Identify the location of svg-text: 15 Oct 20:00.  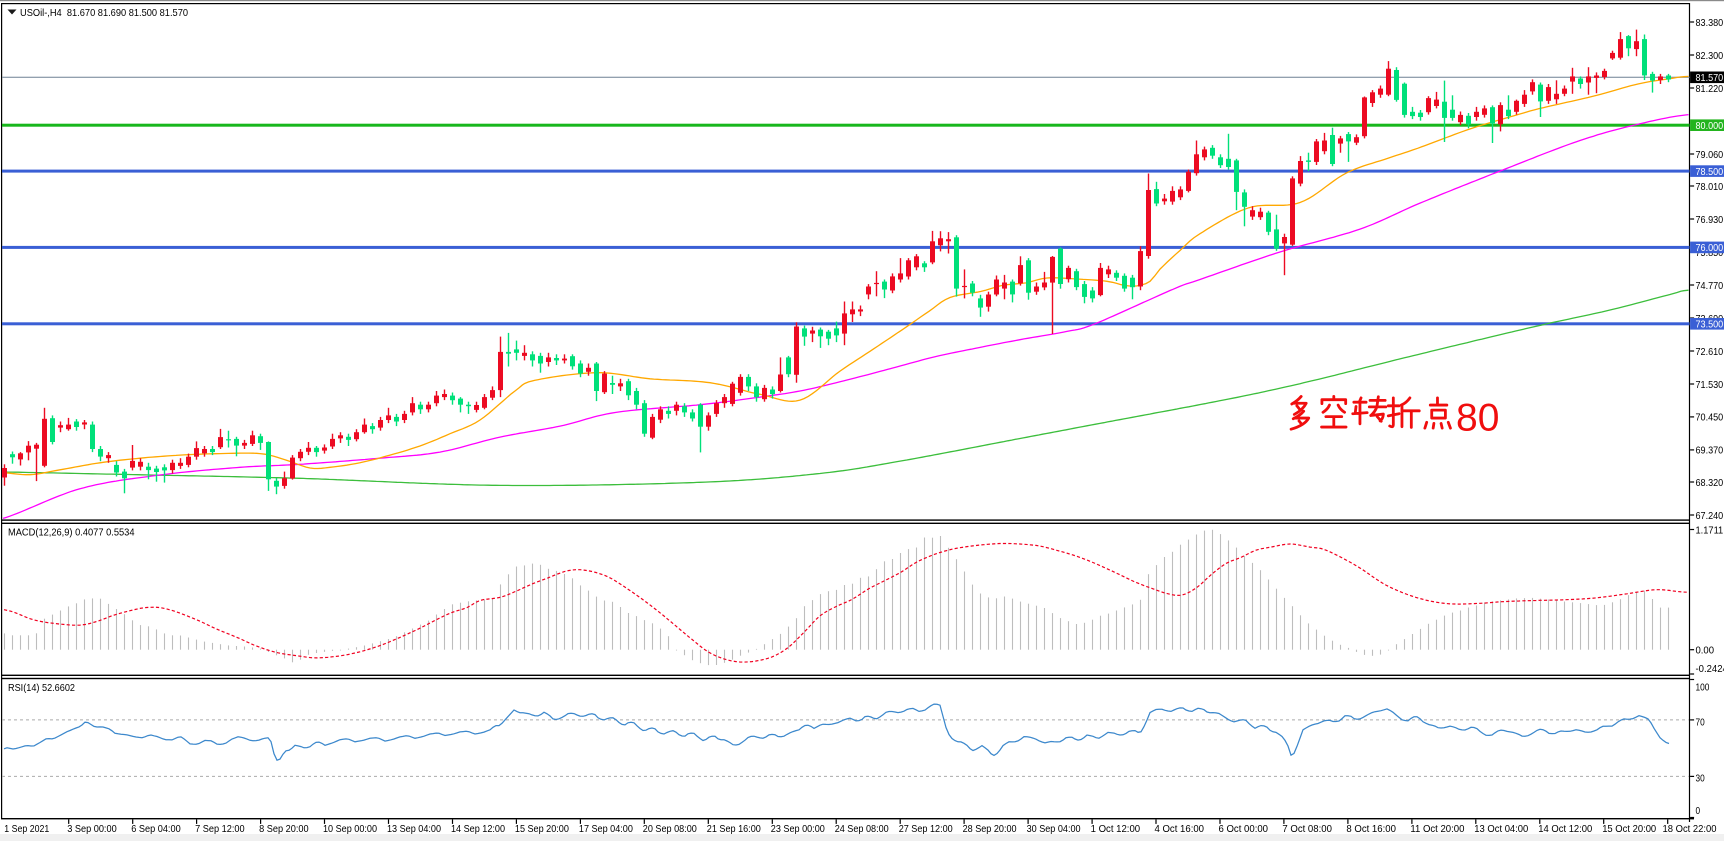
(1629, 829).